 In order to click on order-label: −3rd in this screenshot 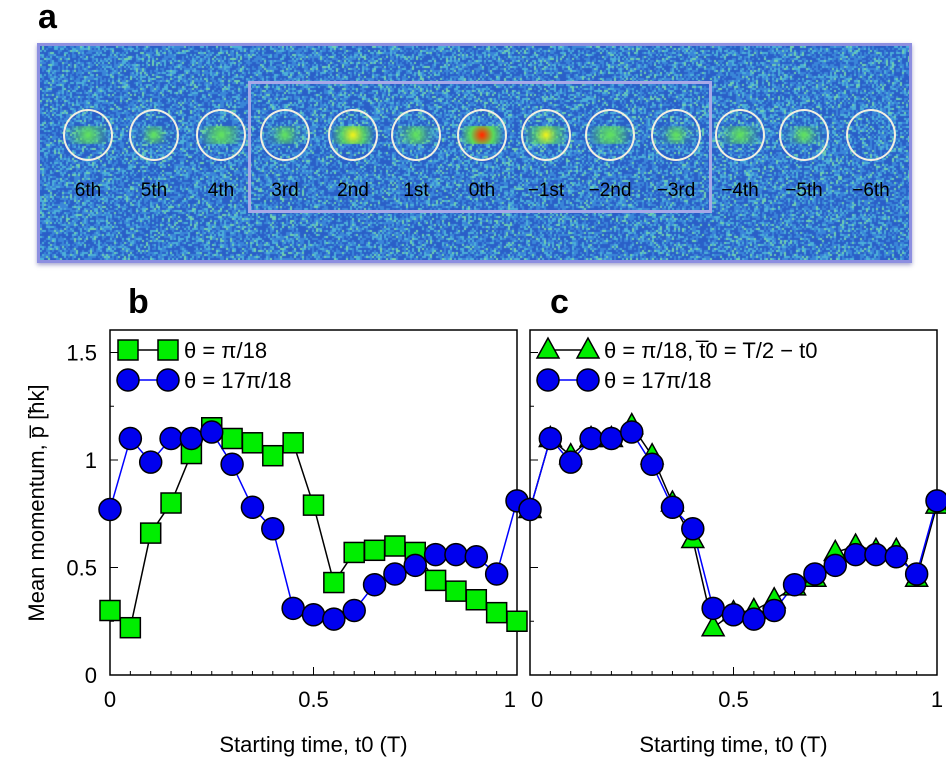, I will do `click(676, 190)`.